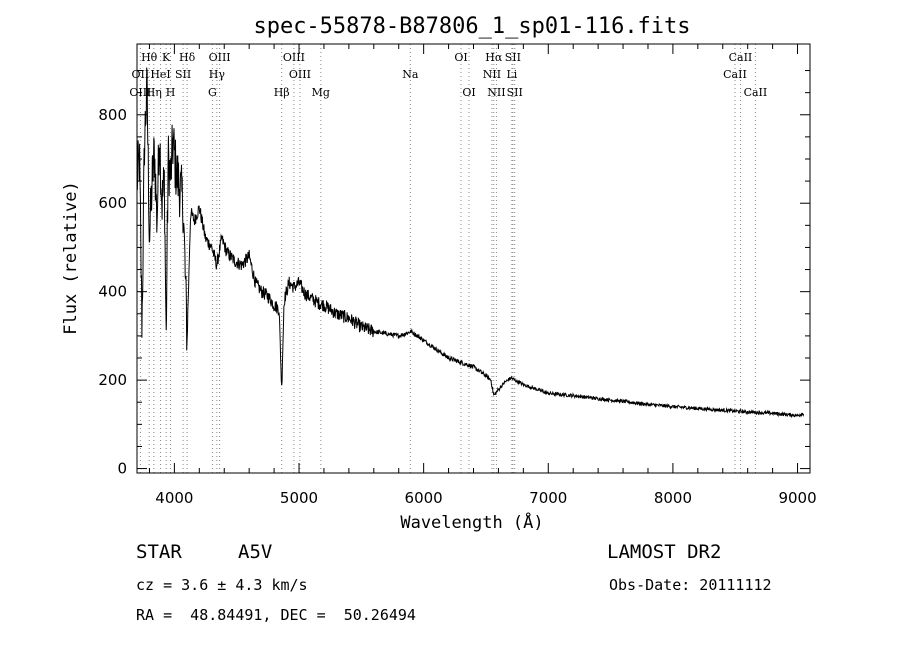 The image size is (900, 650). I want to click on line-label-25: CaII, so click(741, 57).